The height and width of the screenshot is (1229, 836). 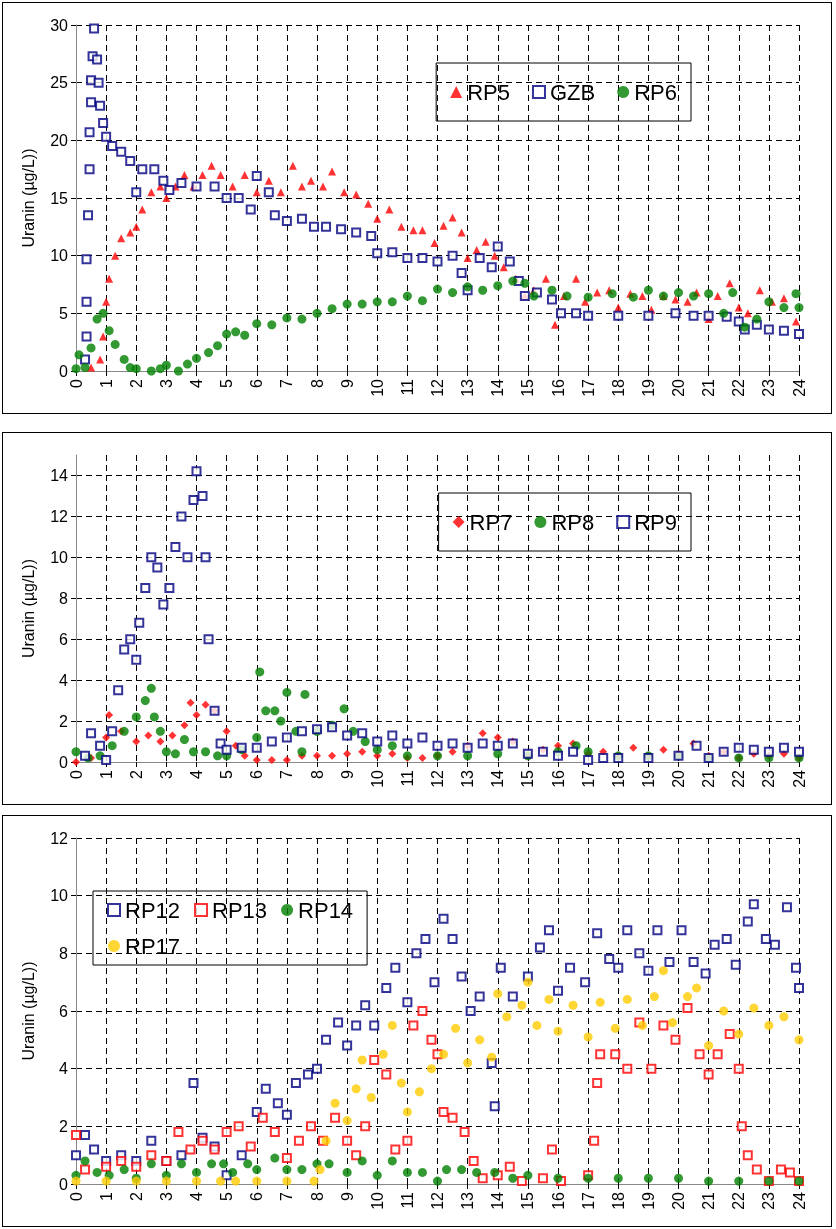 What do you see at coordinates (240, 910) in the screenshot?
I see `legend-label: RP13` at bounding box center [240, 910].